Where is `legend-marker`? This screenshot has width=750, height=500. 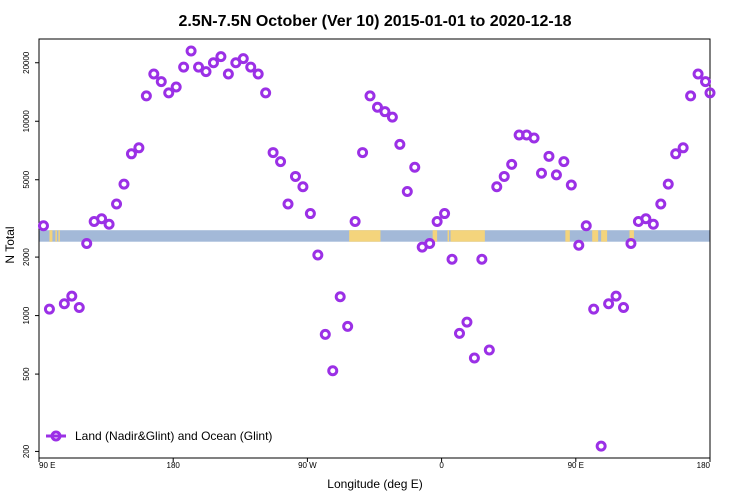 legend-marker is located at coordinates (56, 436).